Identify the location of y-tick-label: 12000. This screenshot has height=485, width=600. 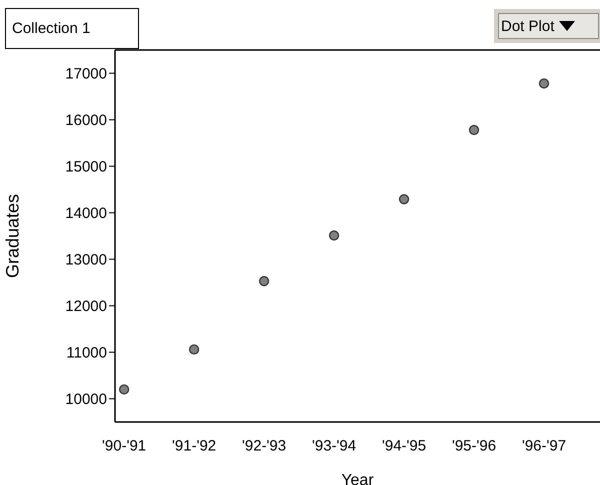
(86, 307).